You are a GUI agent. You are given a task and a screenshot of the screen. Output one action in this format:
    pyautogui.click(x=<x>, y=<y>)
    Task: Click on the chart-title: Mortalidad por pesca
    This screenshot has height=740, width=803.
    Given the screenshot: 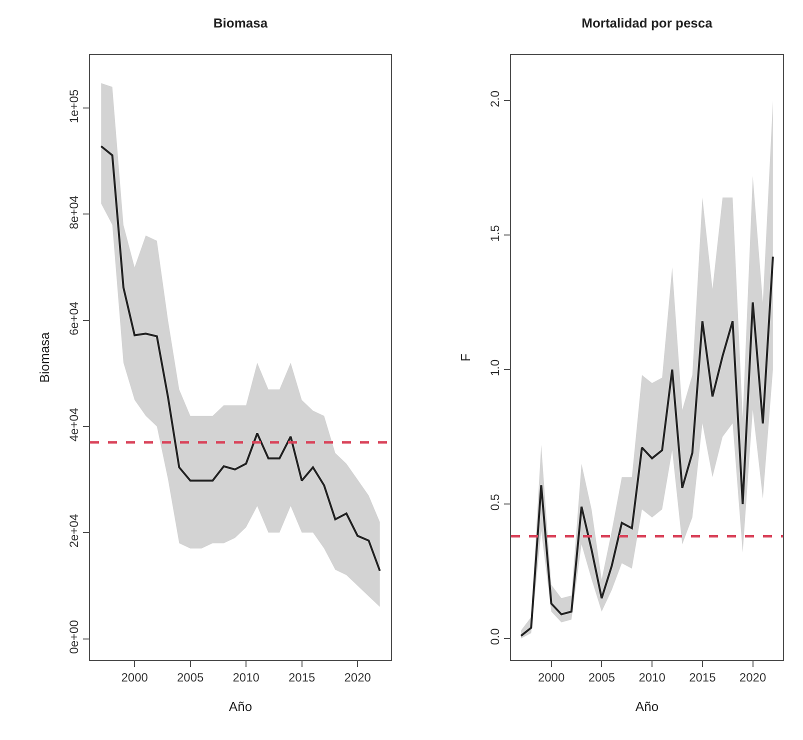 What is the action you would take?
    pyautogui.click(x=648, y=23)
    